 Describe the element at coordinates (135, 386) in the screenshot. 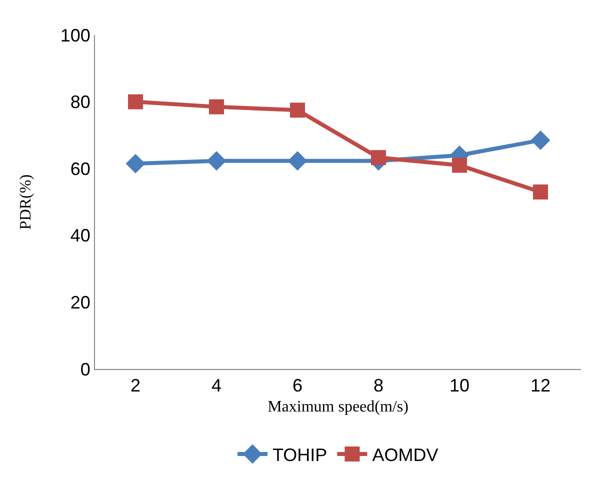

I see `x-tick-label: 2` at that location.